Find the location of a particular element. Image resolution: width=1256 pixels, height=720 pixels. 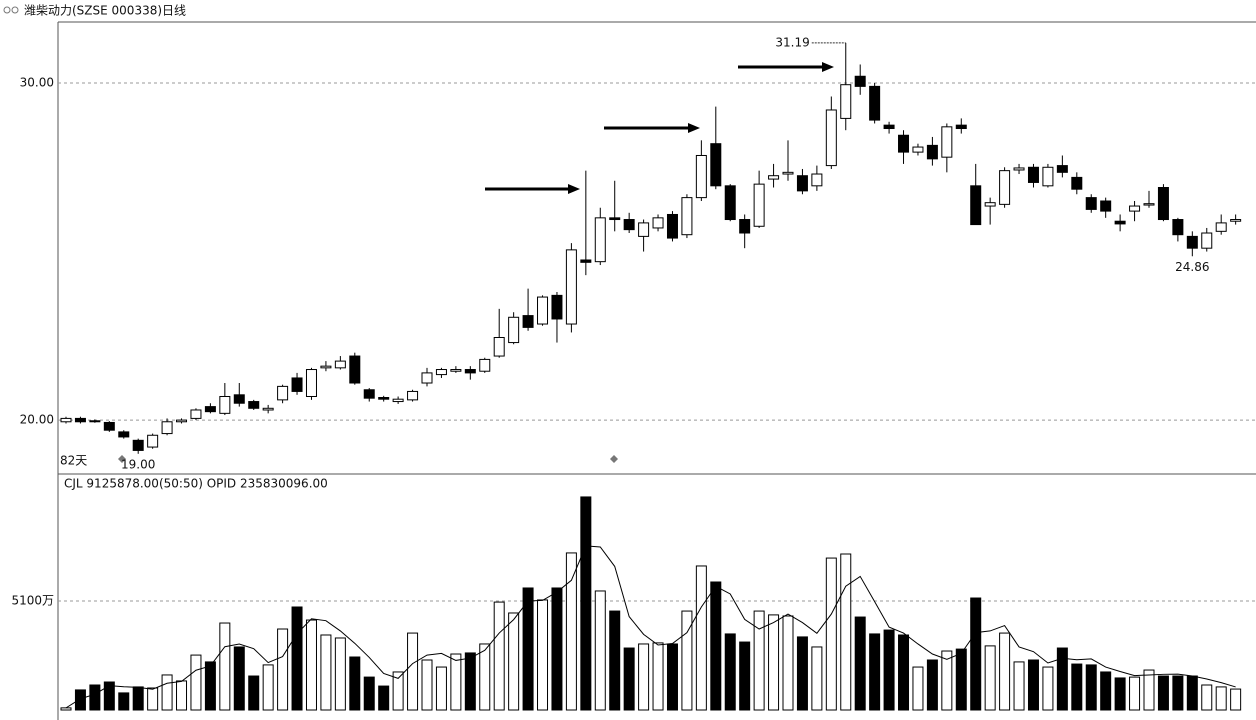

y-tick-label: 5100万 is located at coordinates (32, 601).